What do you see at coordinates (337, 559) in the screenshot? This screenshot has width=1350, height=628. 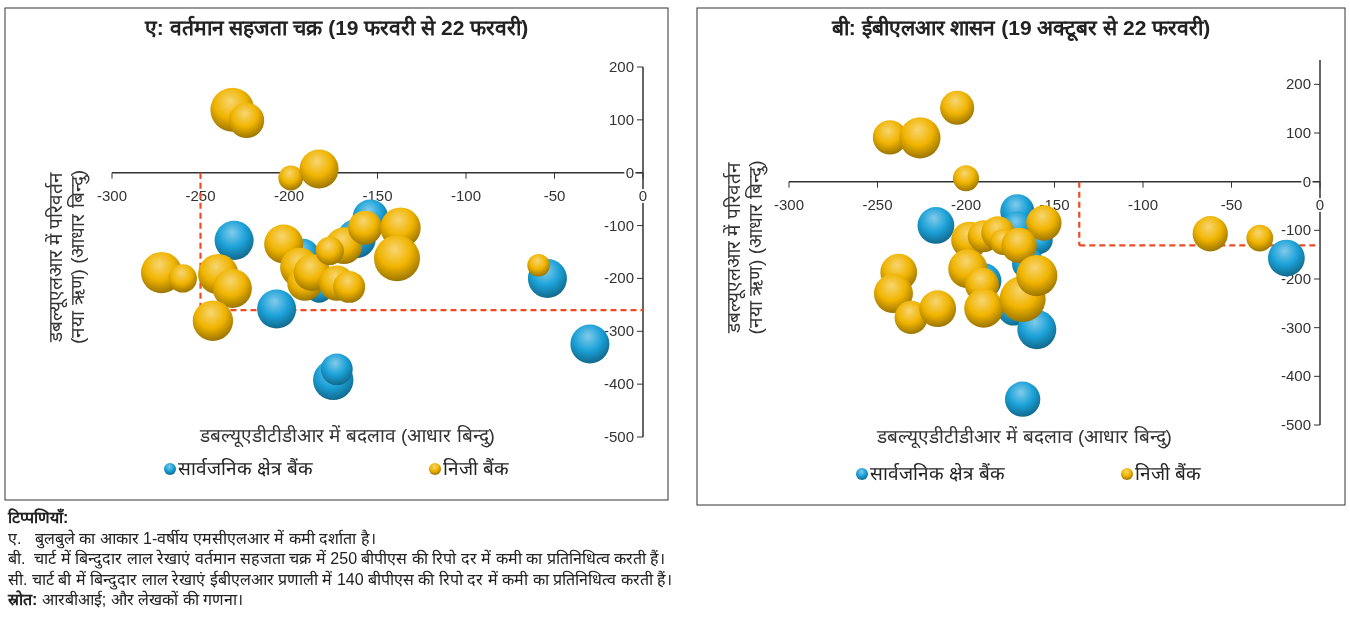 I see `text: बी. चार्ट में बिन्दुदार लाल रेखाएं वर्तमान सहजता चक्र में 250 बीपीएस की रिपो दर में कमी का प्रतिनिधित्व करती हैं।` at bounding box center [337, 559].